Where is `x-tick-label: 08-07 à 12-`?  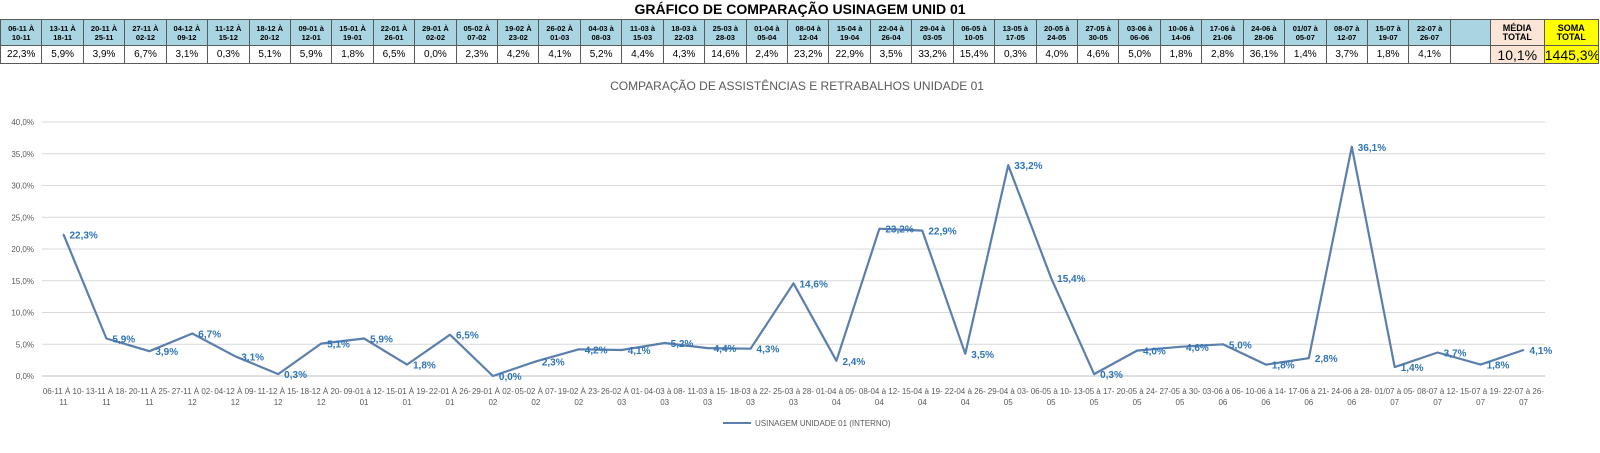 x-tick-label: 08-07 à 12- is located at coordinates (1437, 391).